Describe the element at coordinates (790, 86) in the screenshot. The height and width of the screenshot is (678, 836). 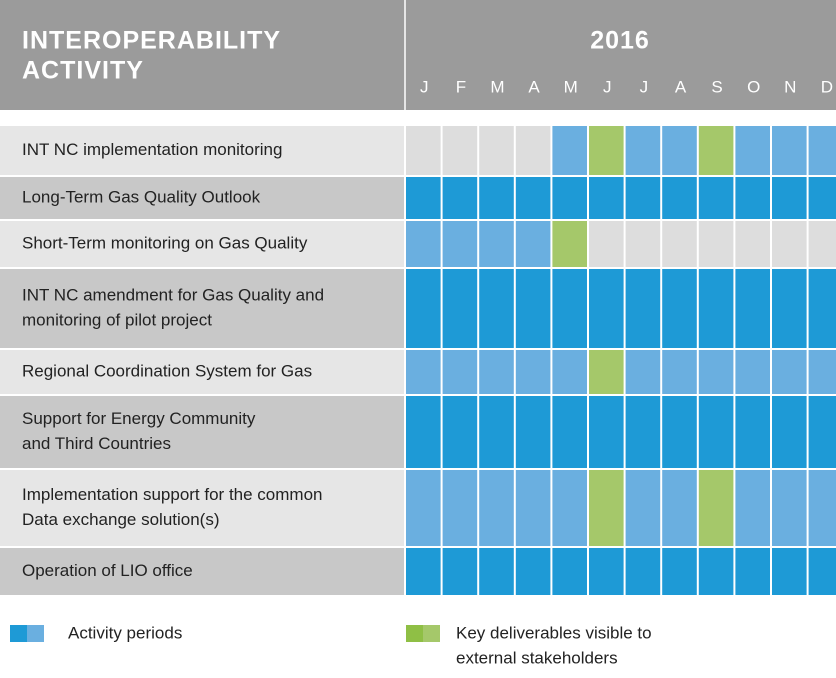
I see `month-label: N` at that location.